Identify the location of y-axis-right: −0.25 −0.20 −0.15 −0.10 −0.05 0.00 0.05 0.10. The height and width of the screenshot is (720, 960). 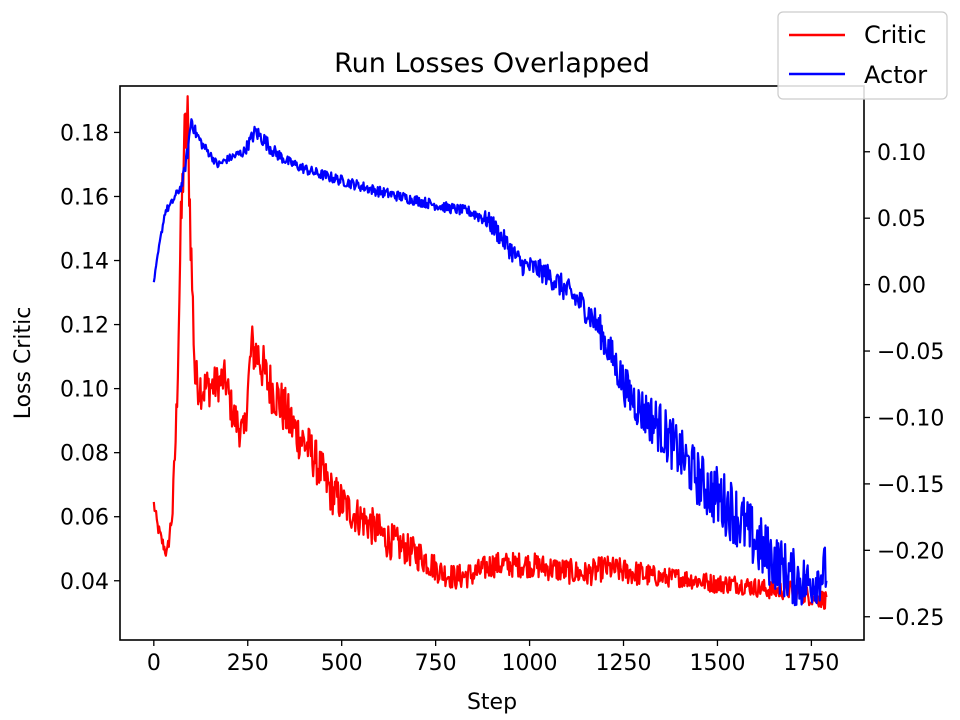
(904, 386).